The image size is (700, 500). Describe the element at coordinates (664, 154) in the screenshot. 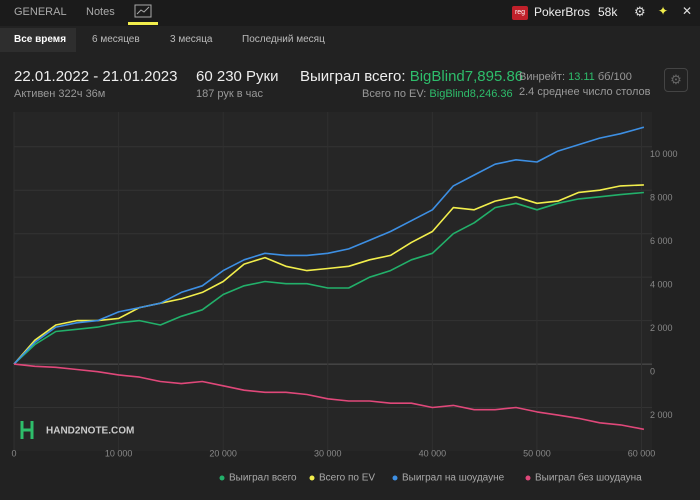

I see `y-tick-label: 10 000` at that location.